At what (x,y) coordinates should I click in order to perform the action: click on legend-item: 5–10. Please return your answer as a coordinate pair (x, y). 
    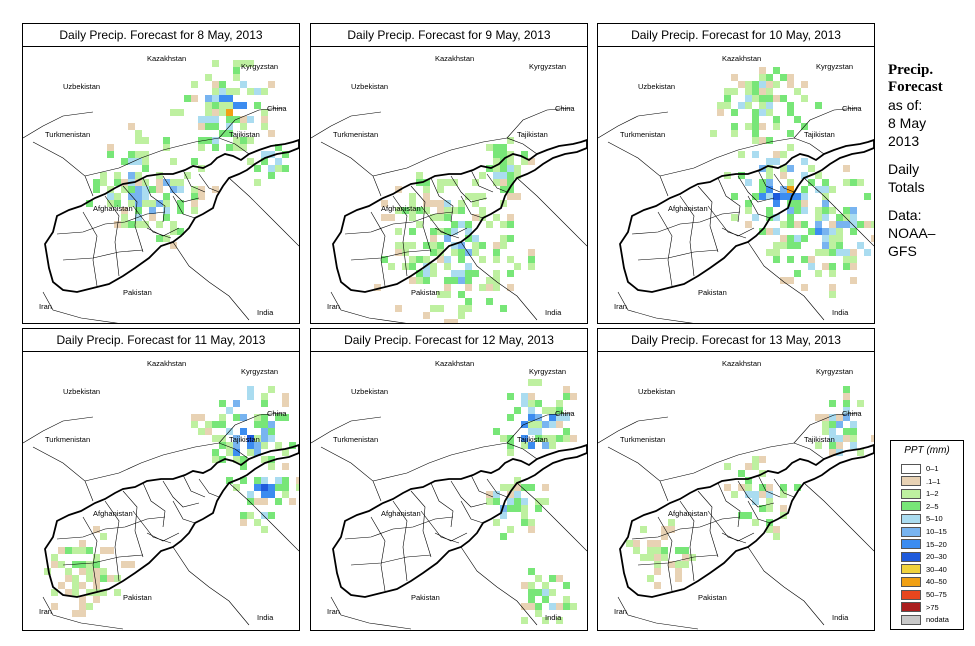
    Looking at the image, I should click on (922, 518).